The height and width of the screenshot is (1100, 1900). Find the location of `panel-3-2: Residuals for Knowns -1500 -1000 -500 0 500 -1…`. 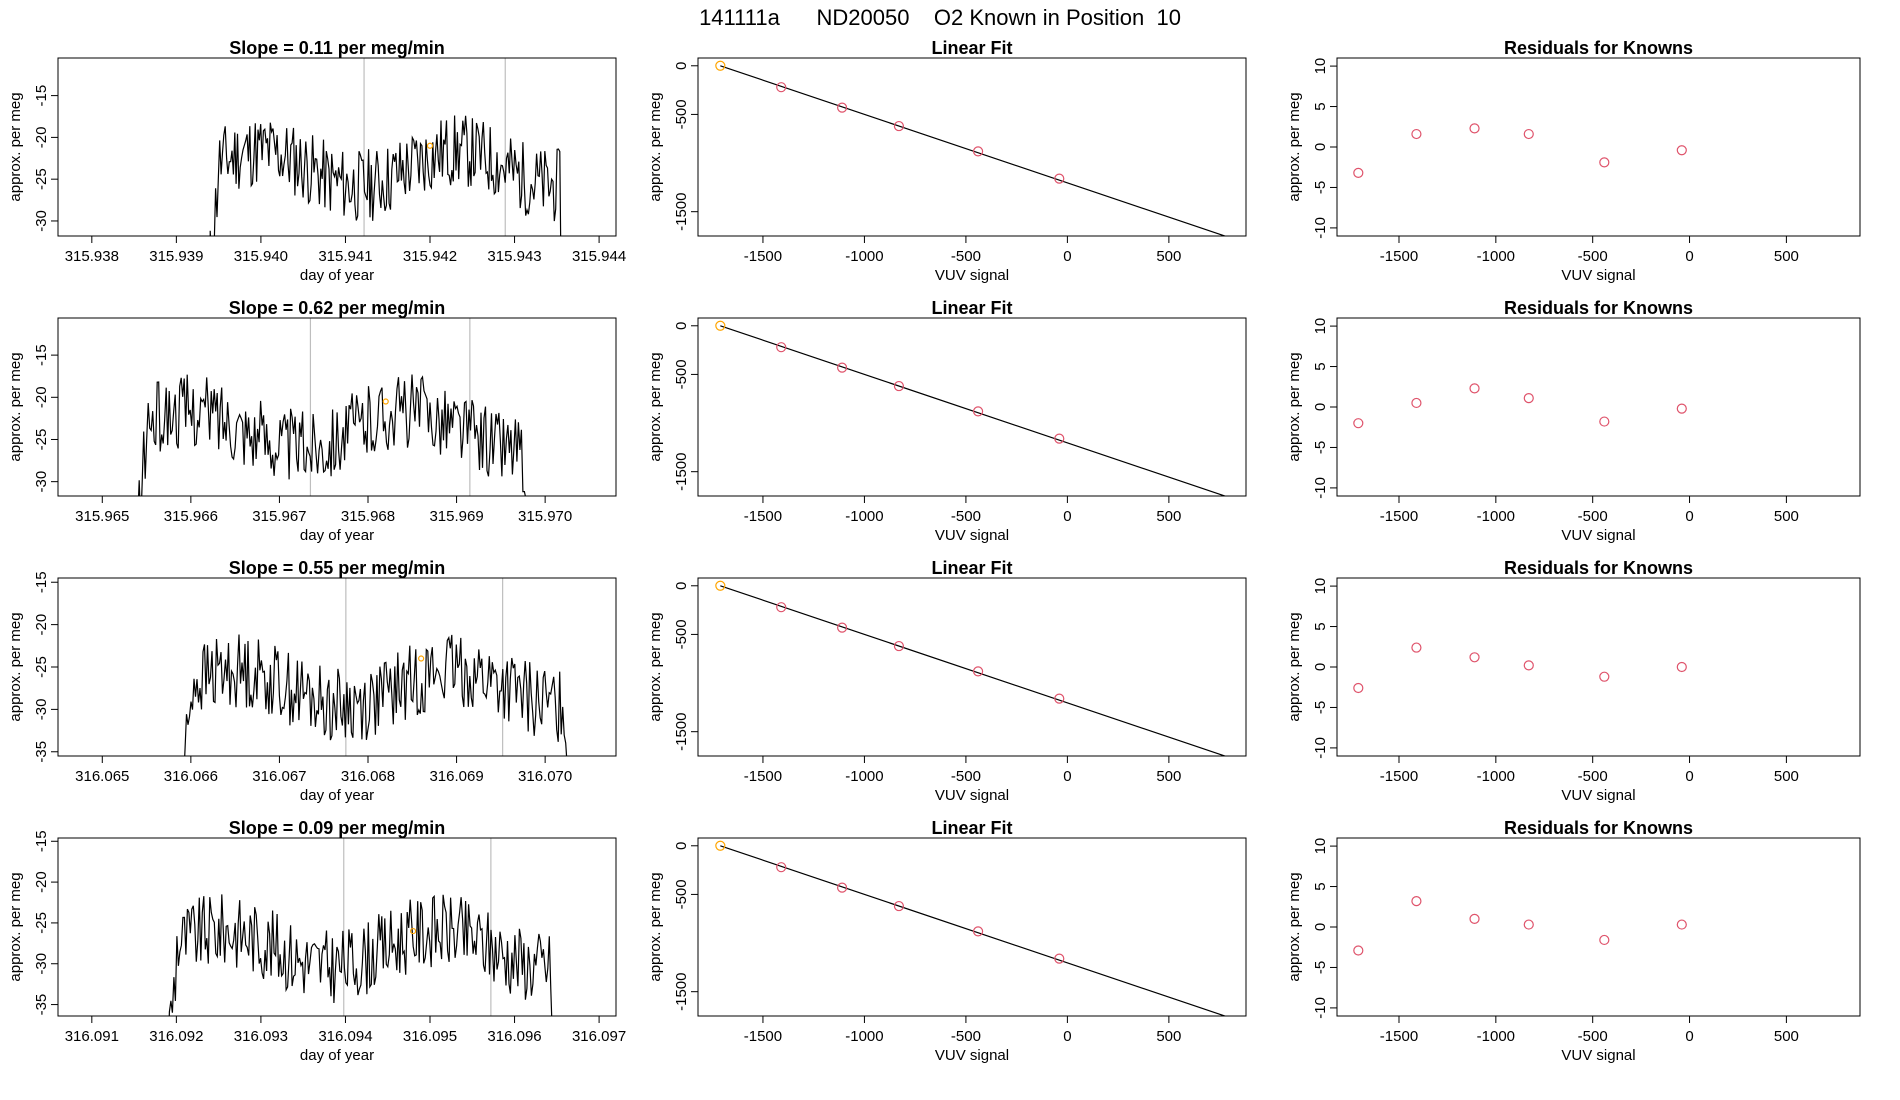

panel-3-2: Residuals for Knowns -1500 -1000 -500 0 500 -1… is located at coordinates (1573, 941).